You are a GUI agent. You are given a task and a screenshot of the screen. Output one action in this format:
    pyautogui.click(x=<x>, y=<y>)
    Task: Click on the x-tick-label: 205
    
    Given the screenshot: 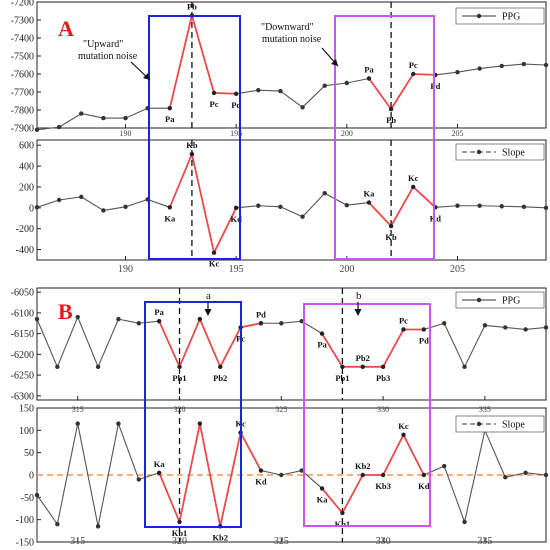 What is the action you would take?
    pyautogui.click(x=457, y=269)
    